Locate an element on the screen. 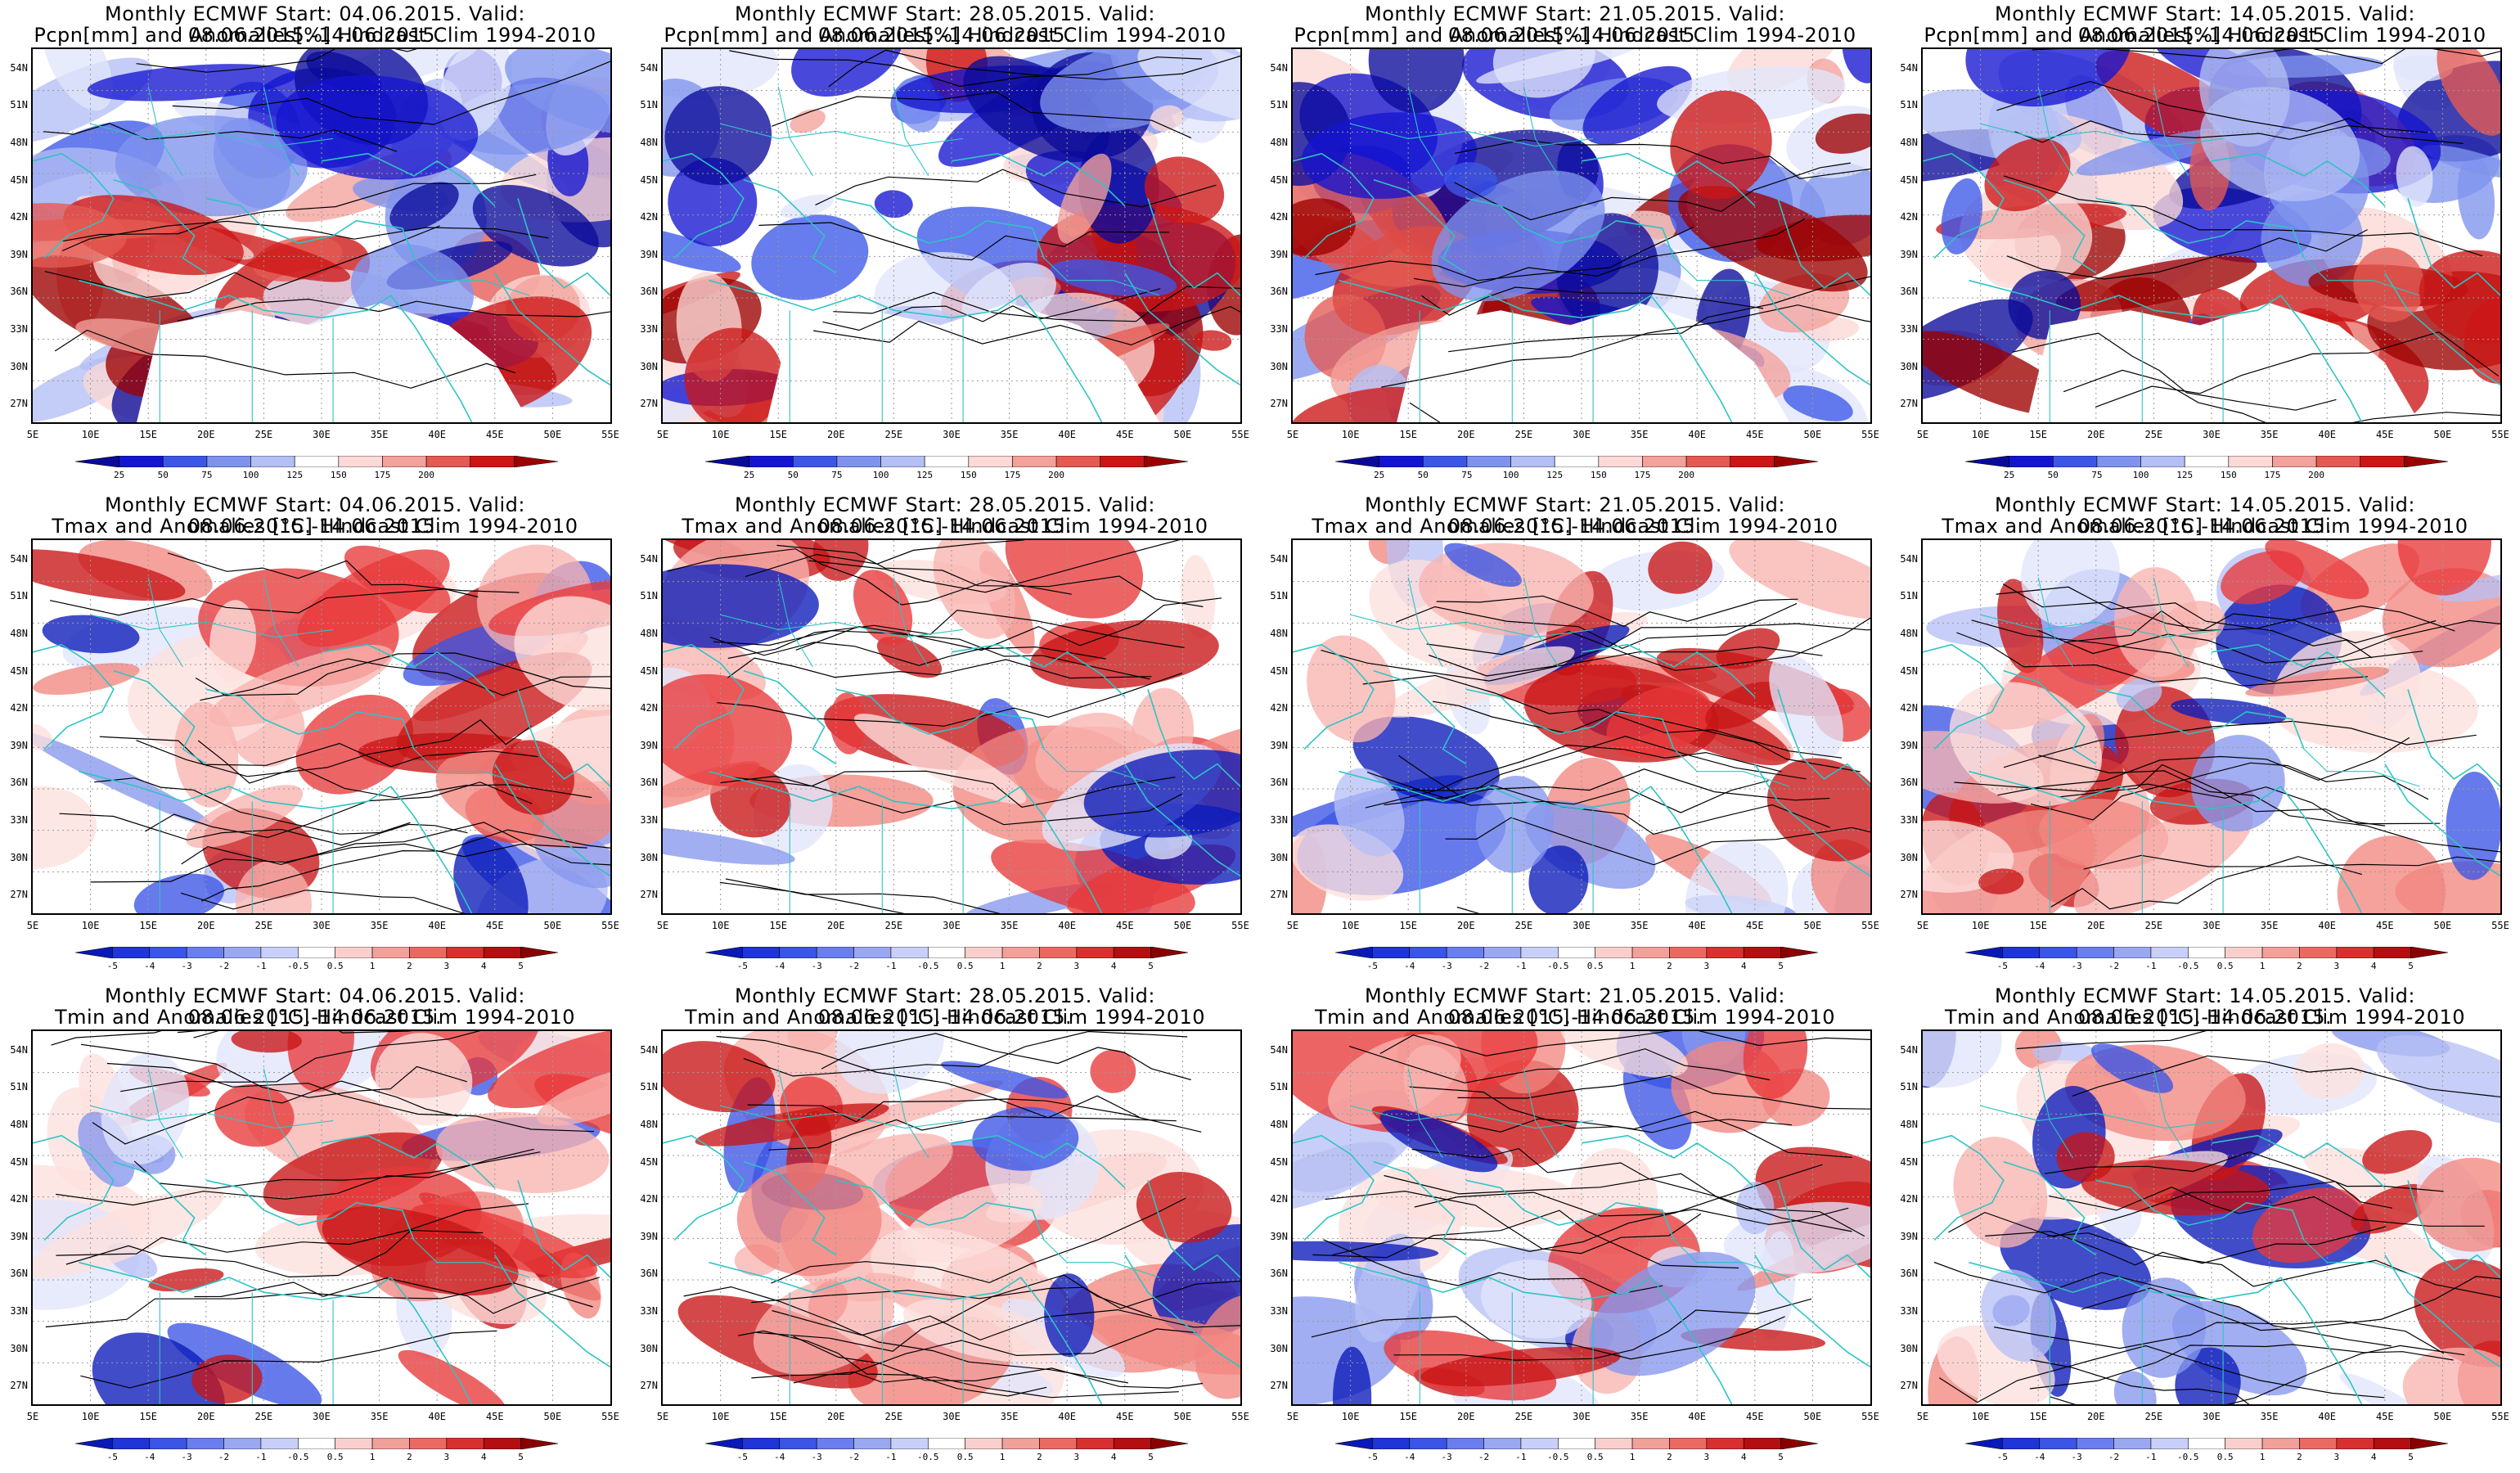 The height and width of the screenshot is (1473, 2520). colorbar-label: 0.5 is located at coordinates (1595, 966).